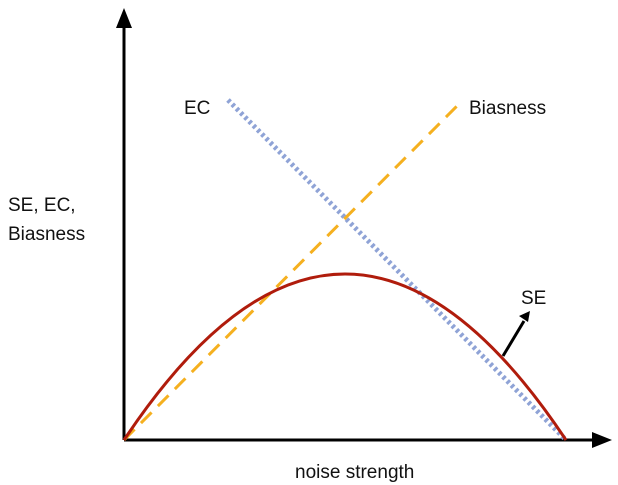 The image size is (618, 485). What do you see at coordinates (197, 108) in the screenshot?
I see `ec-label: EC` at bounding box center [197, 108].